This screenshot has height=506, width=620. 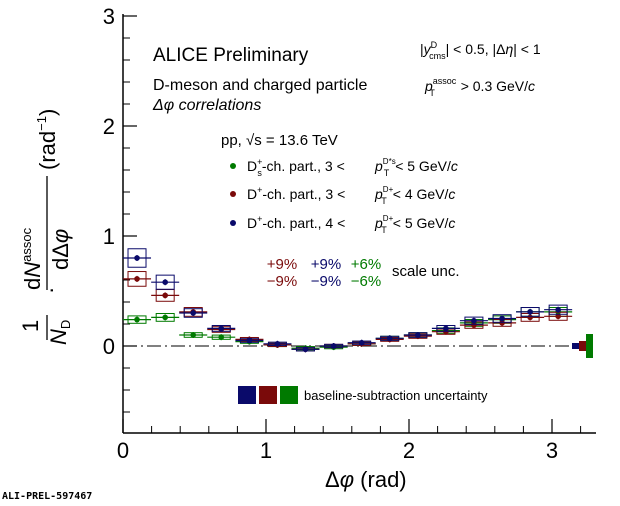 I want to click on preliminary-tag: ALI-PREL-597467, so click(x=47, y=496).